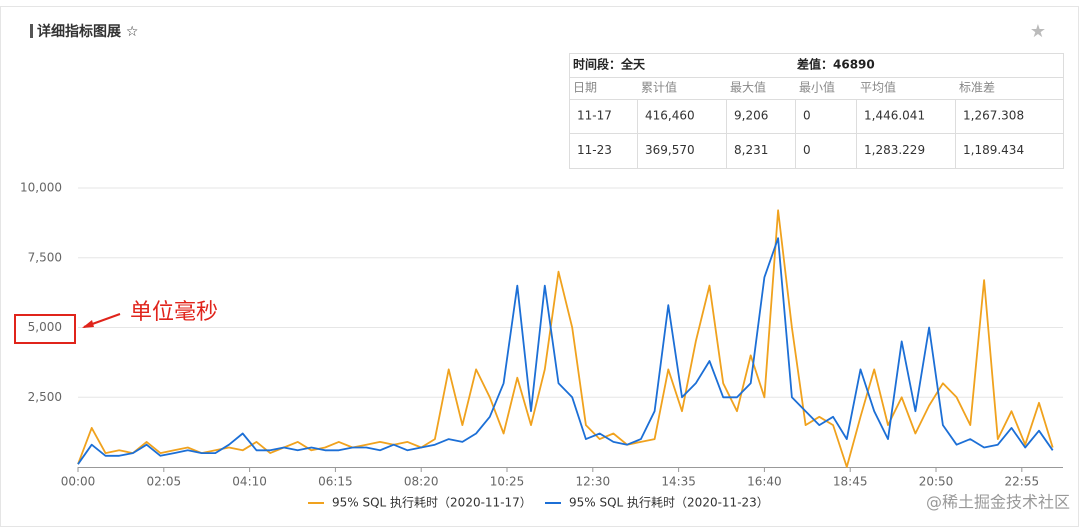 The height and width of the screenshot is (532, 1080). What do you see at coordinates (993, 150) in the screenshot?
I see `table-cell: 1,189.434` at bounding box center [993, 150].